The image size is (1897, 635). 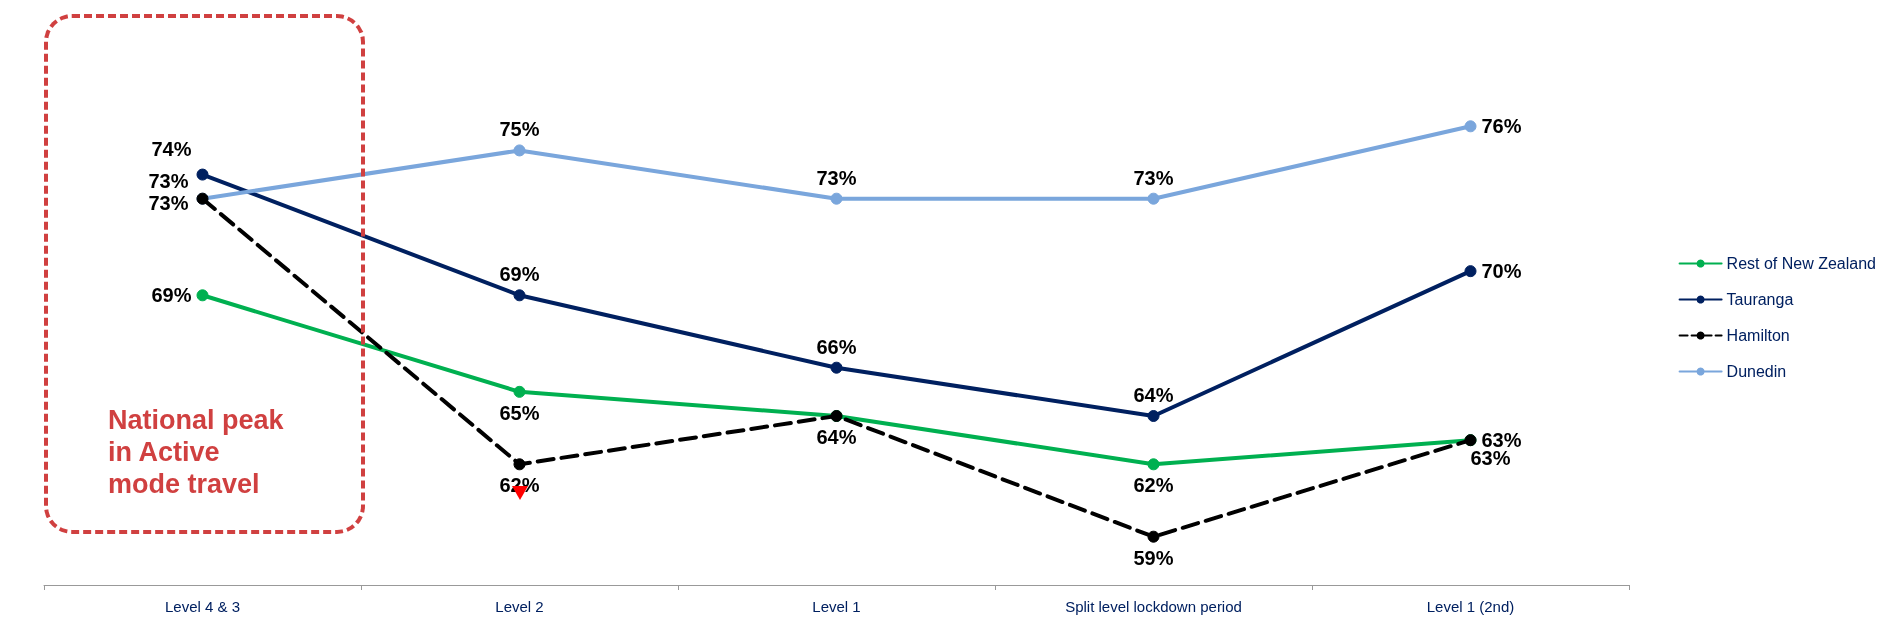 What do you see at coordinates (519, 412) in the screenshot?
I see `data-label: 65%` at bounding box center [519, 412].